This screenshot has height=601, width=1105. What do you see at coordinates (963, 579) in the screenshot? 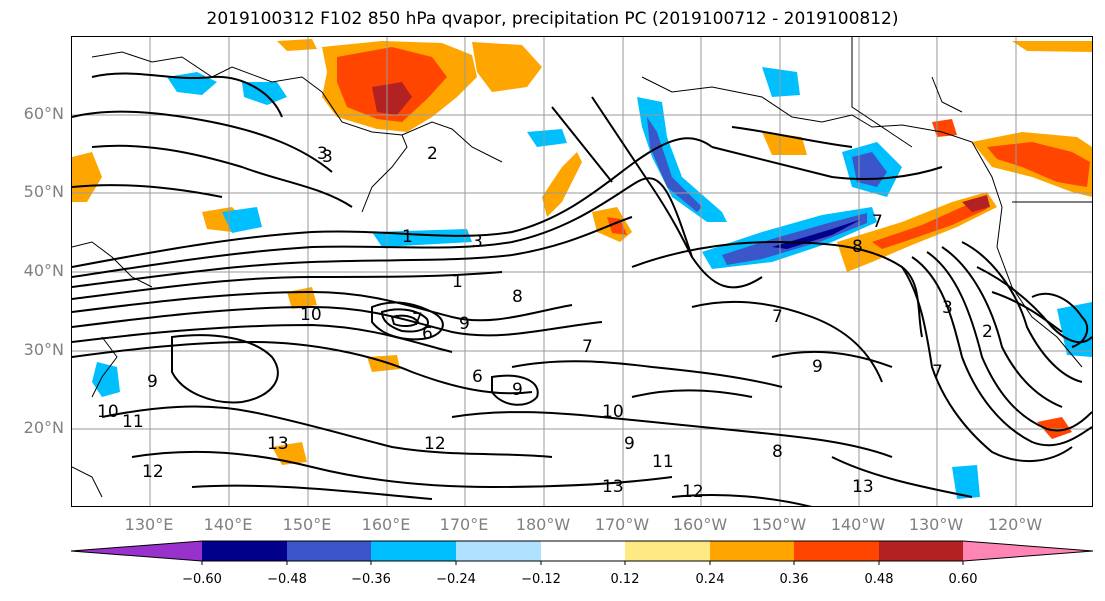
I see `colorbar-tick-label: 0.60` at bounding box center [963, 579].